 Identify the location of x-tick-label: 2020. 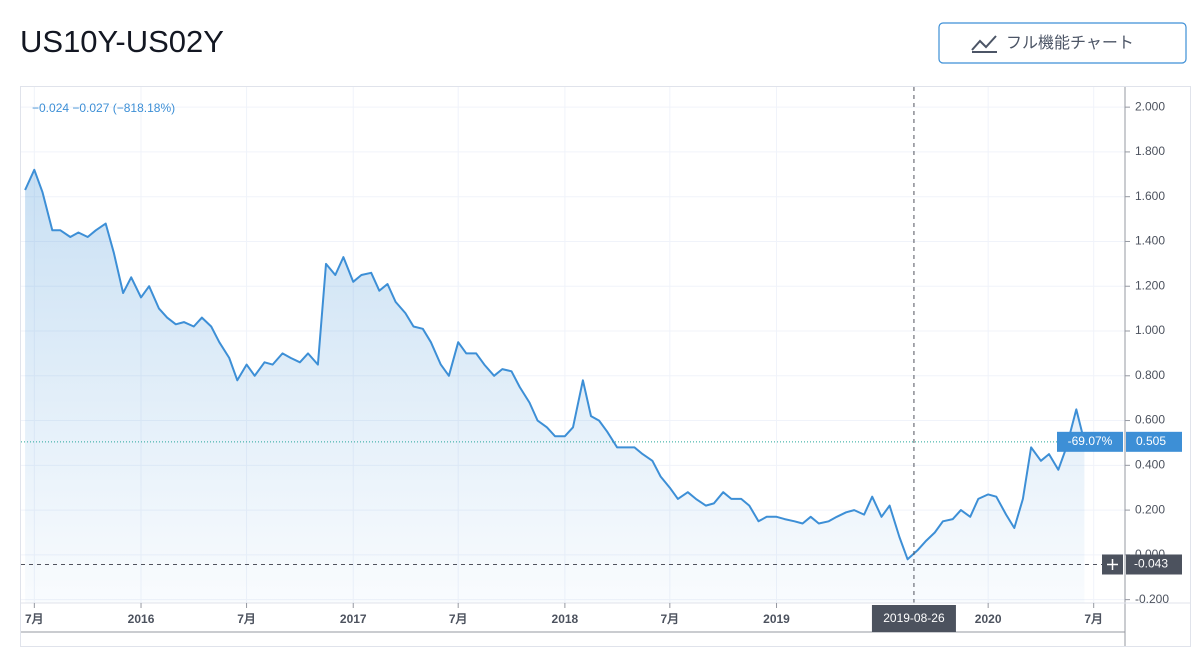
(988, 619).